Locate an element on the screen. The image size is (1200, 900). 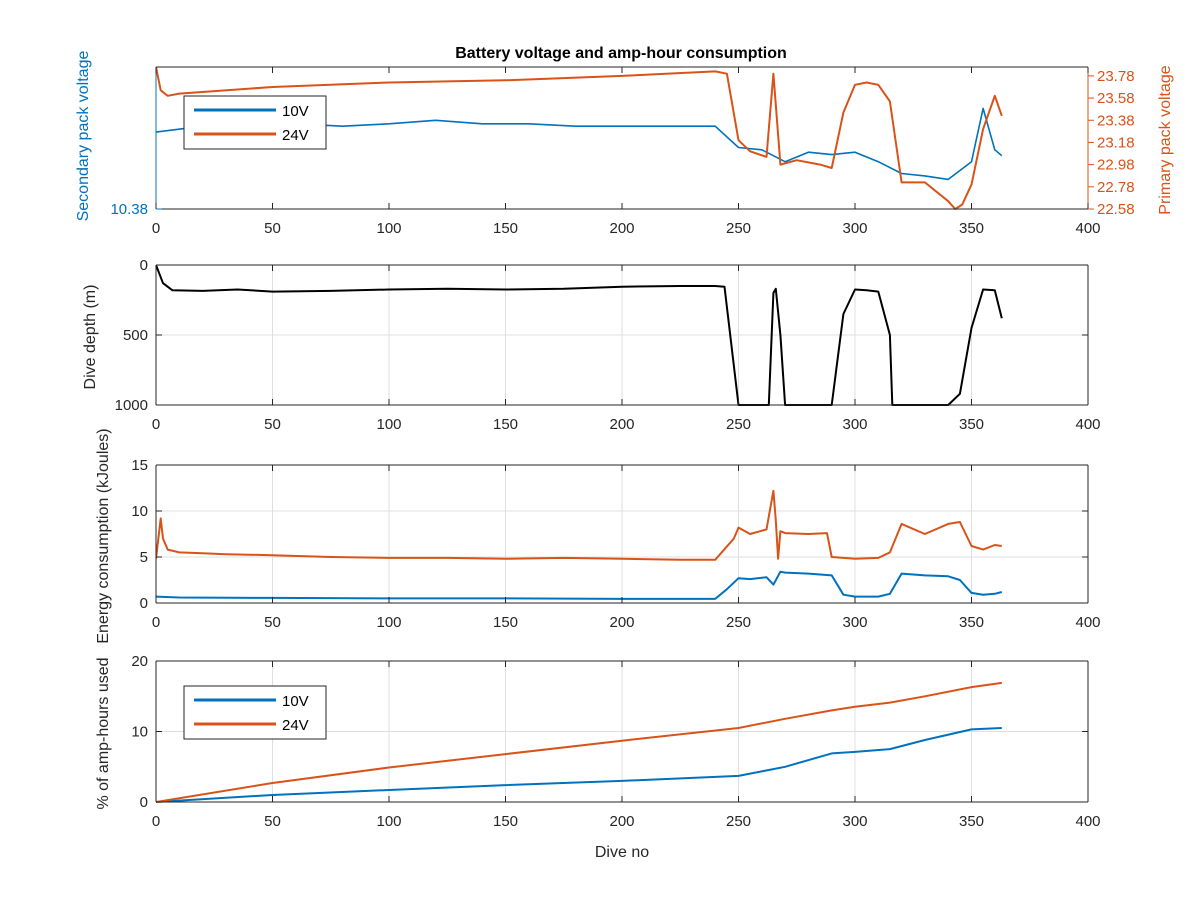
y-tick-label: 500 is located at coordinates (135, 335).